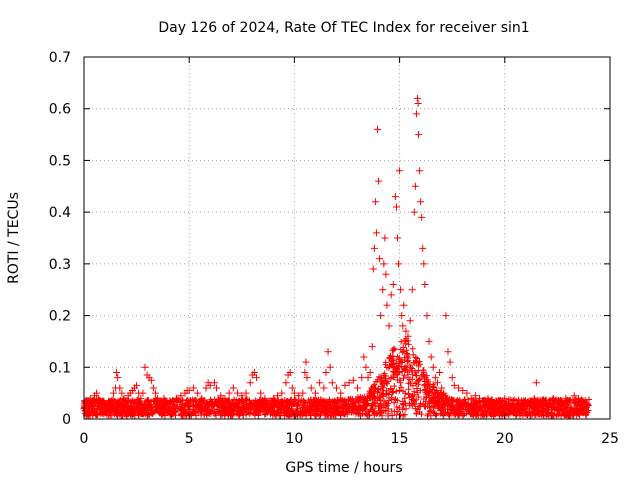 The image size is (640, 480). Describe the element at coordinates (343, 468) in the screenshot. I see `x-axis-label: GPS time / hours` at that location.